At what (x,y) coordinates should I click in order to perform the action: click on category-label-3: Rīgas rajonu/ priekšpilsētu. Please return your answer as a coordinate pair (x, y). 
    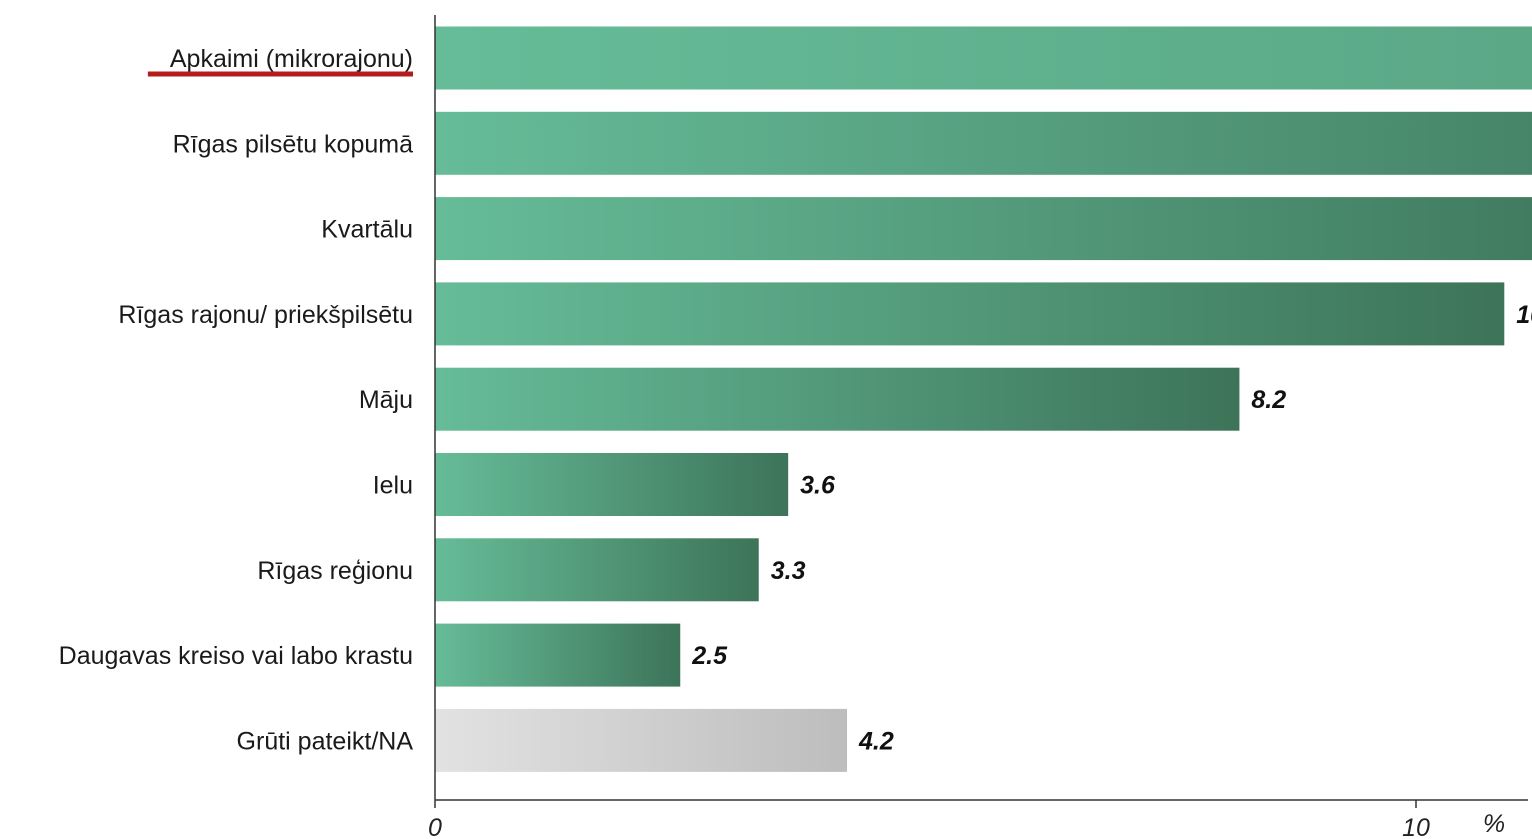
    Looking at the image, I should click on (265, 315).